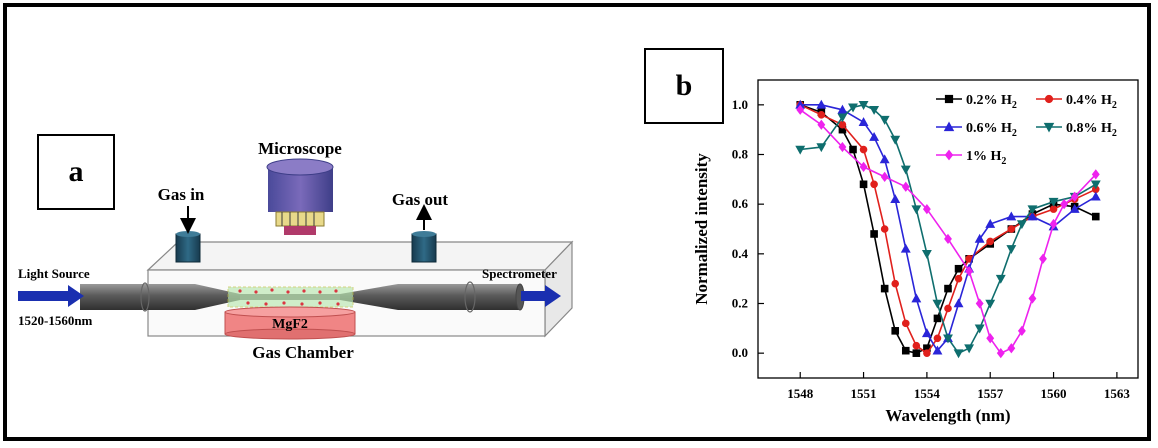 The image size is (1158, 448). What do you see at coordinates (701, 229) in the screenshot?
I see `y-axis-title: Normalized intensity` at bounding box center [701, 229].